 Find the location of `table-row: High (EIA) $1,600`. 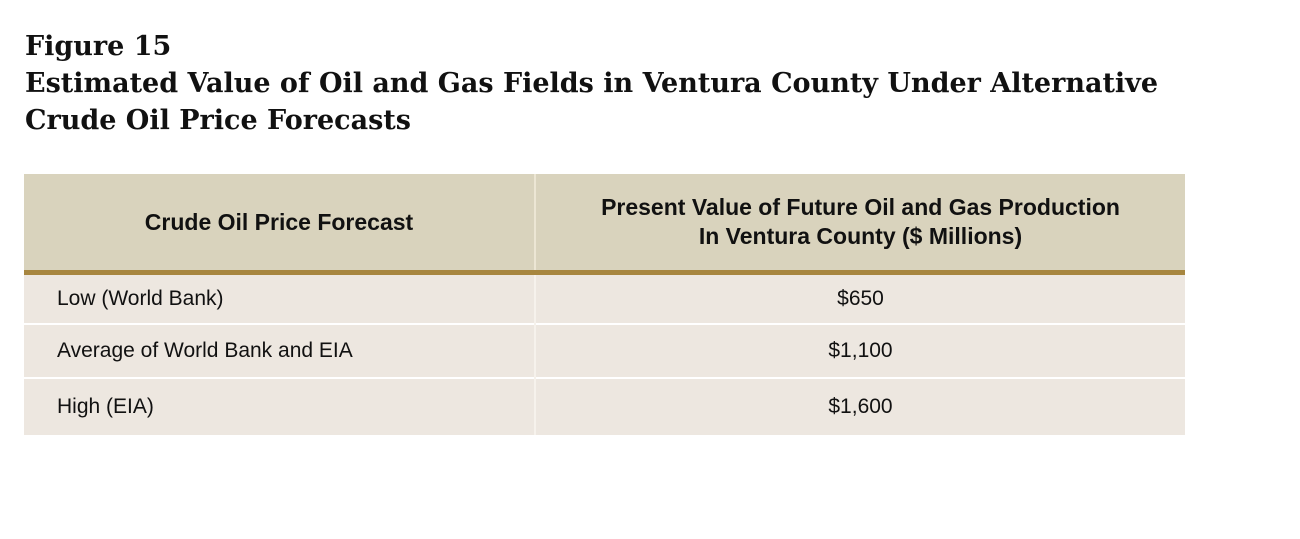

table-row: High (EIA) $1,600 is located at coordinates (604, 406).